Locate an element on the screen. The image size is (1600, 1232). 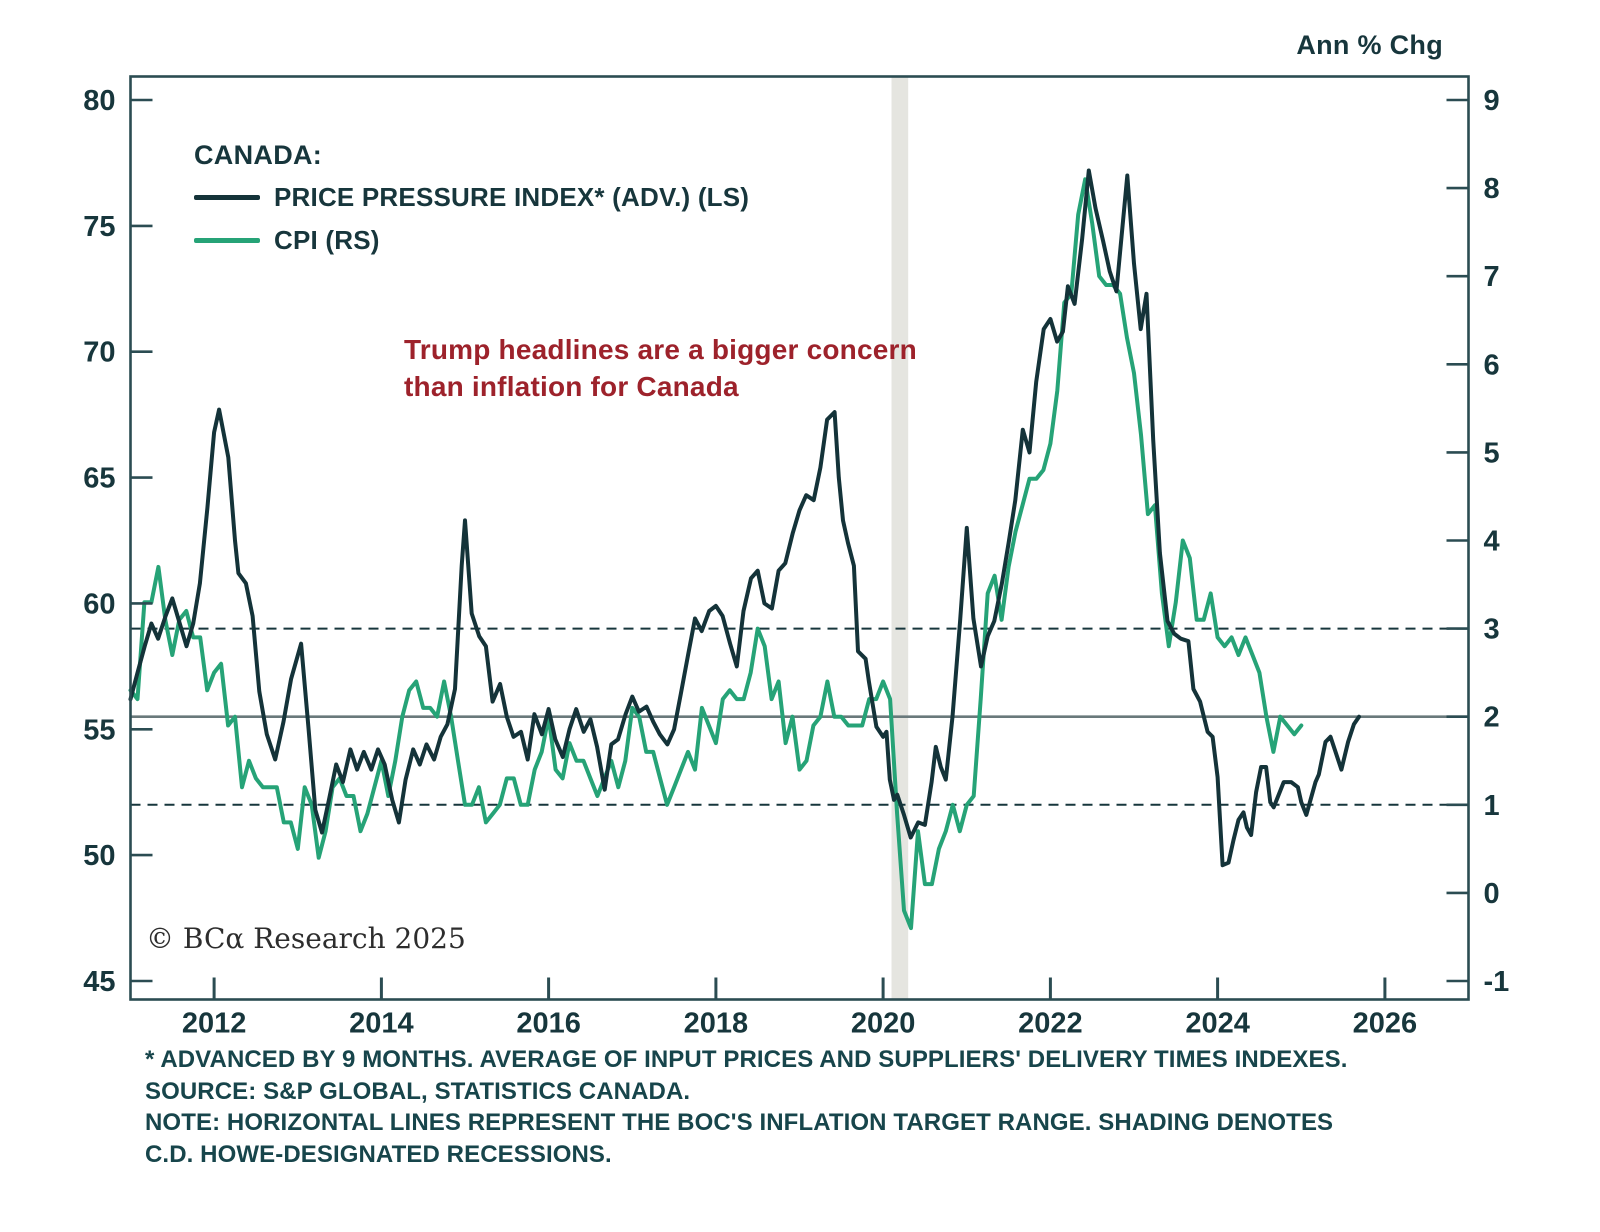
right-axis-tick-label: 6 is located at coordinates (1492, 365).